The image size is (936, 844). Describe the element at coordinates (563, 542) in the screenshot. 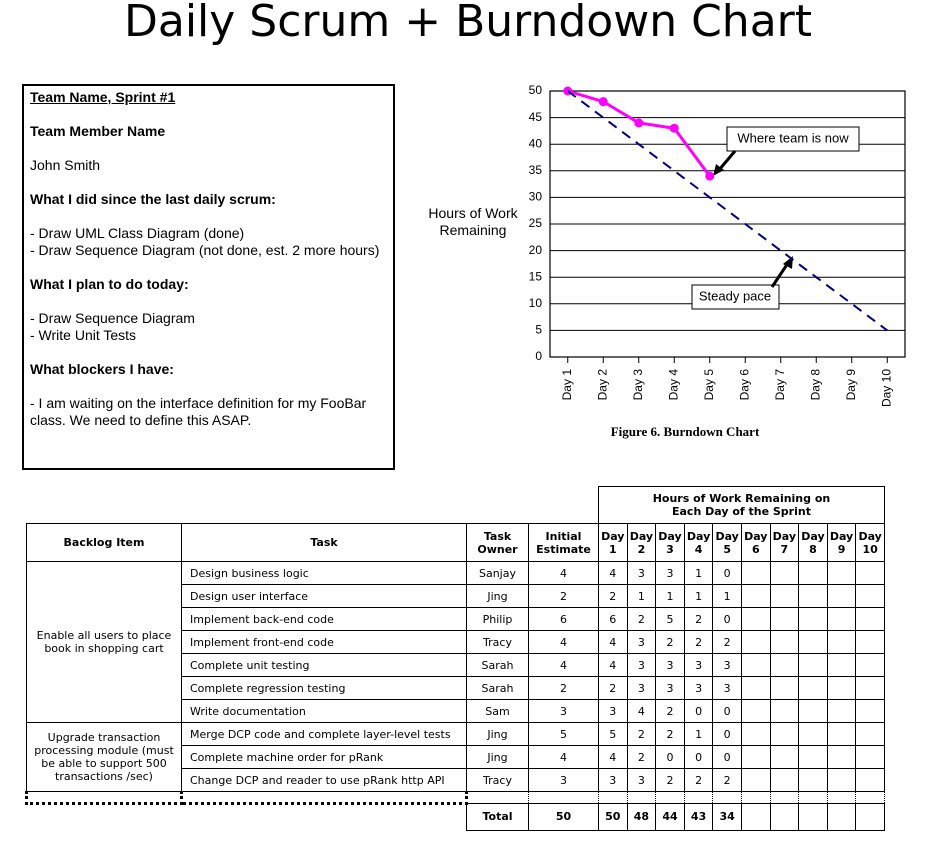

I see `column-header: Initial Estimate` at that location.